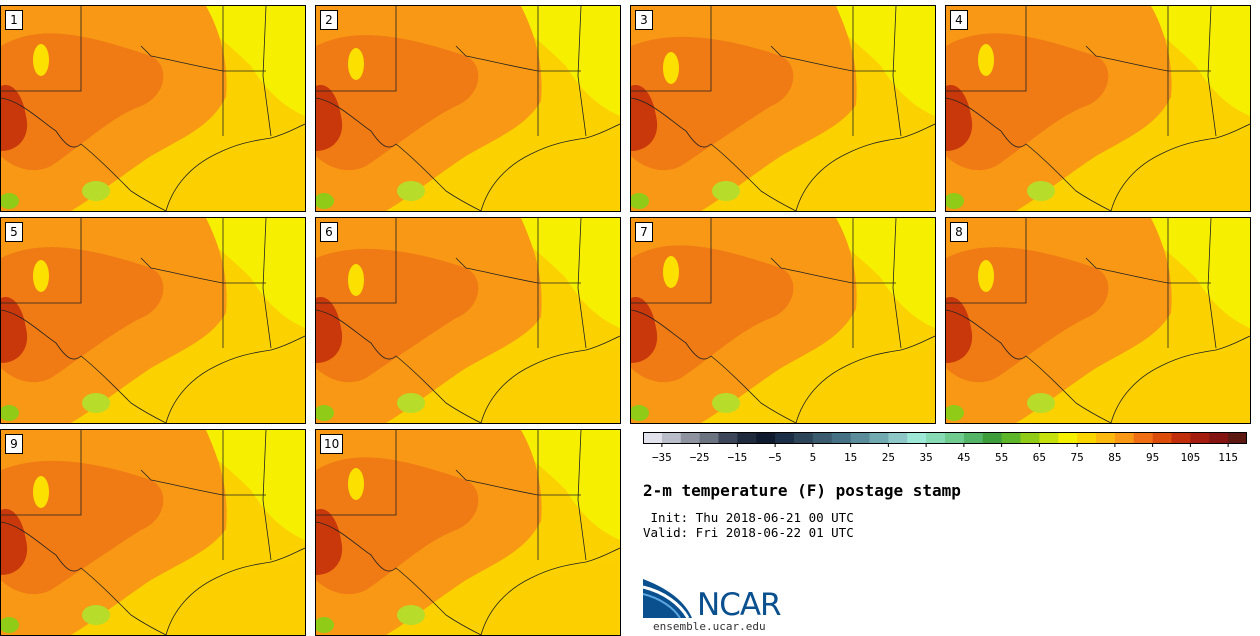  I want to click on colorbar-tick-label: 115, so click(1228, 457).